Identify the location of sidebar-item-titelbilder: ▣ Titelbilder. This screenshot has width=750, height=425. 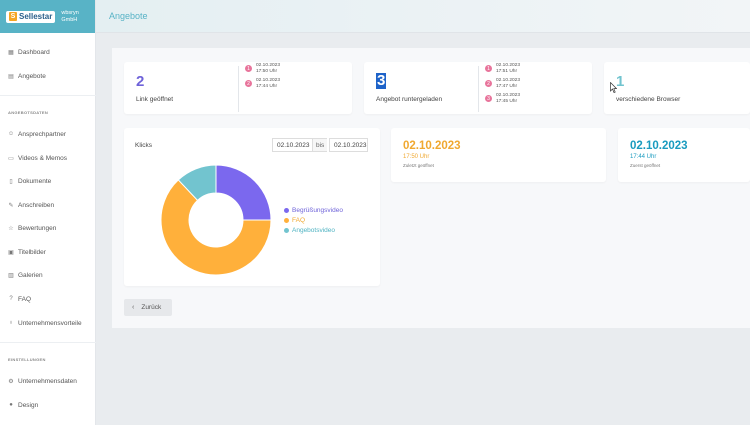
(27, 252).